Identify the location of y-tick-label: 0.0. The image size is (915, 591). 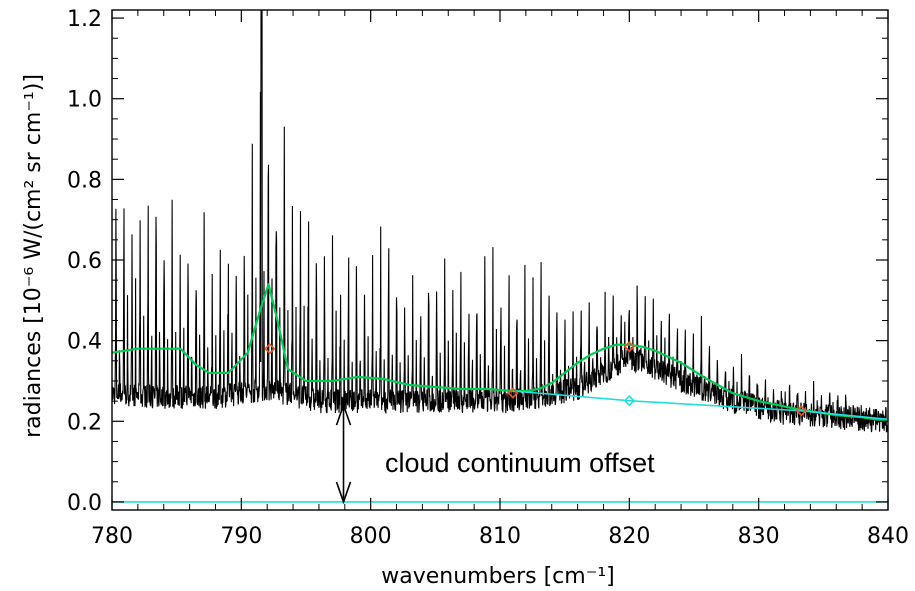
(84, 503).